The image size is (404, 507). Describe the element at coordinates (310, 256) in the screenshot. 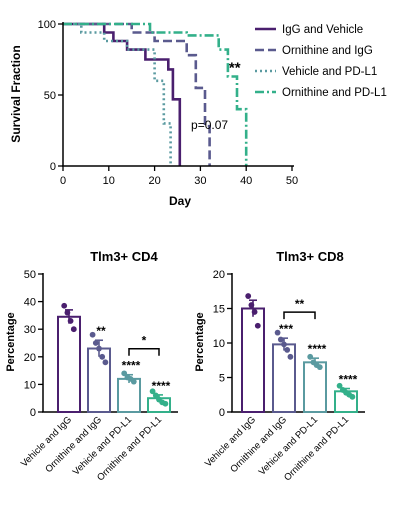

I see `cd8-chart-title: Tlm3+ CD8` at that location.